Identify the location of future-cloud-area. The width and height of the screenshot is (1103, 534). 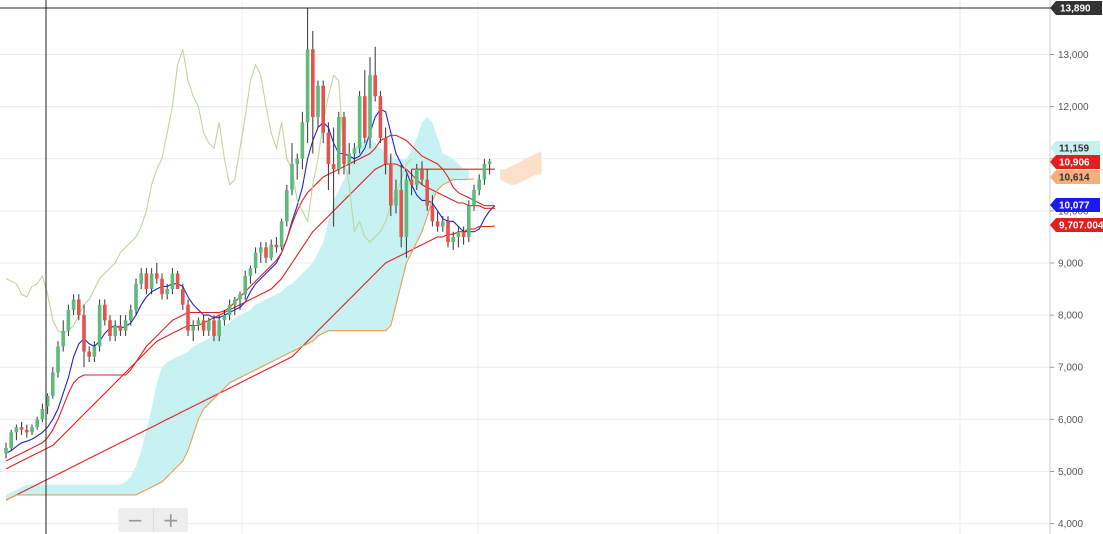
(521, 167).